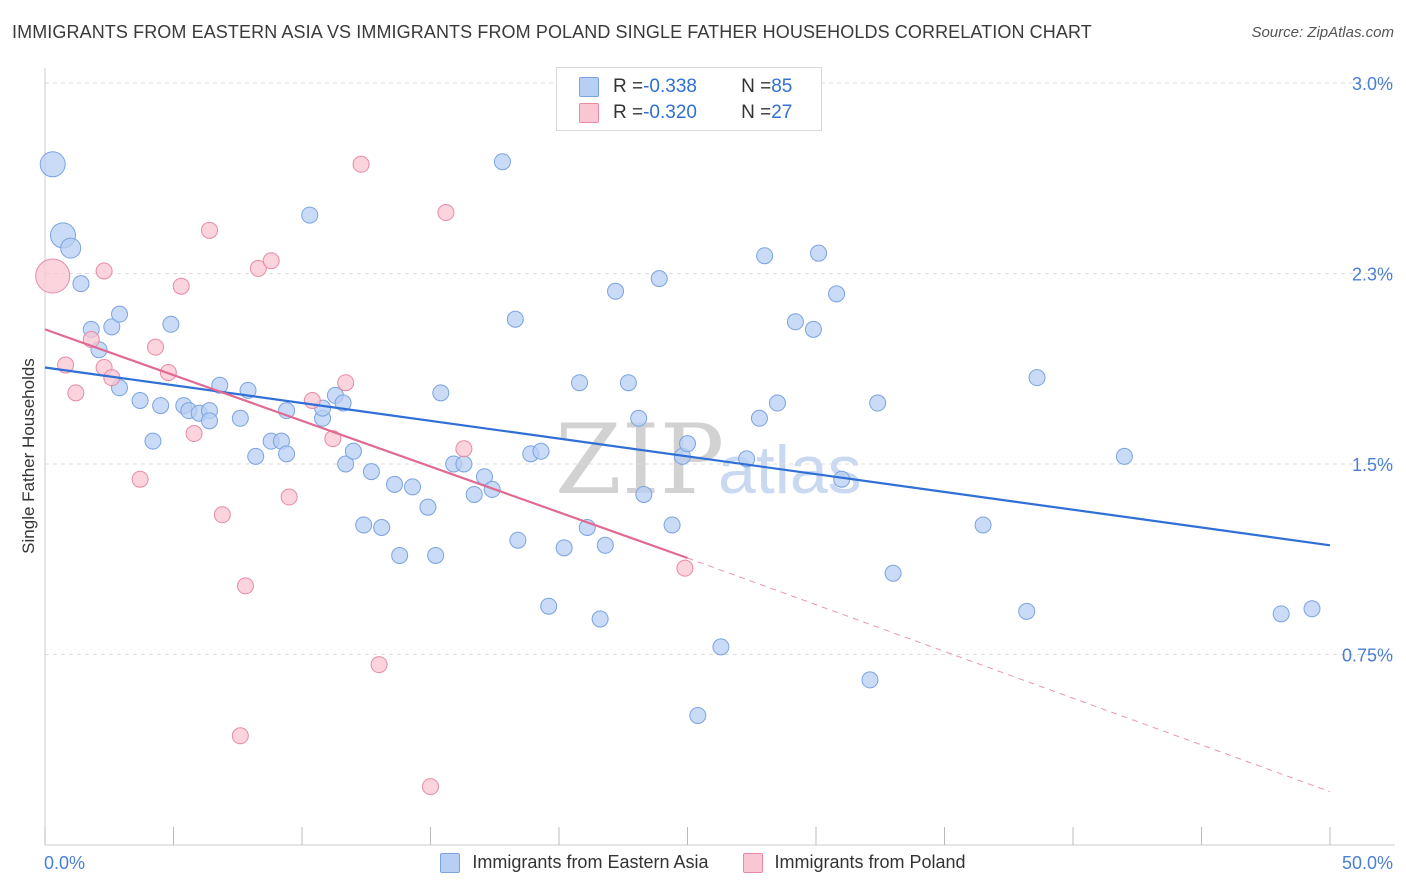  I want to click on x-tick-label: 0.0%, so click(64, 863).